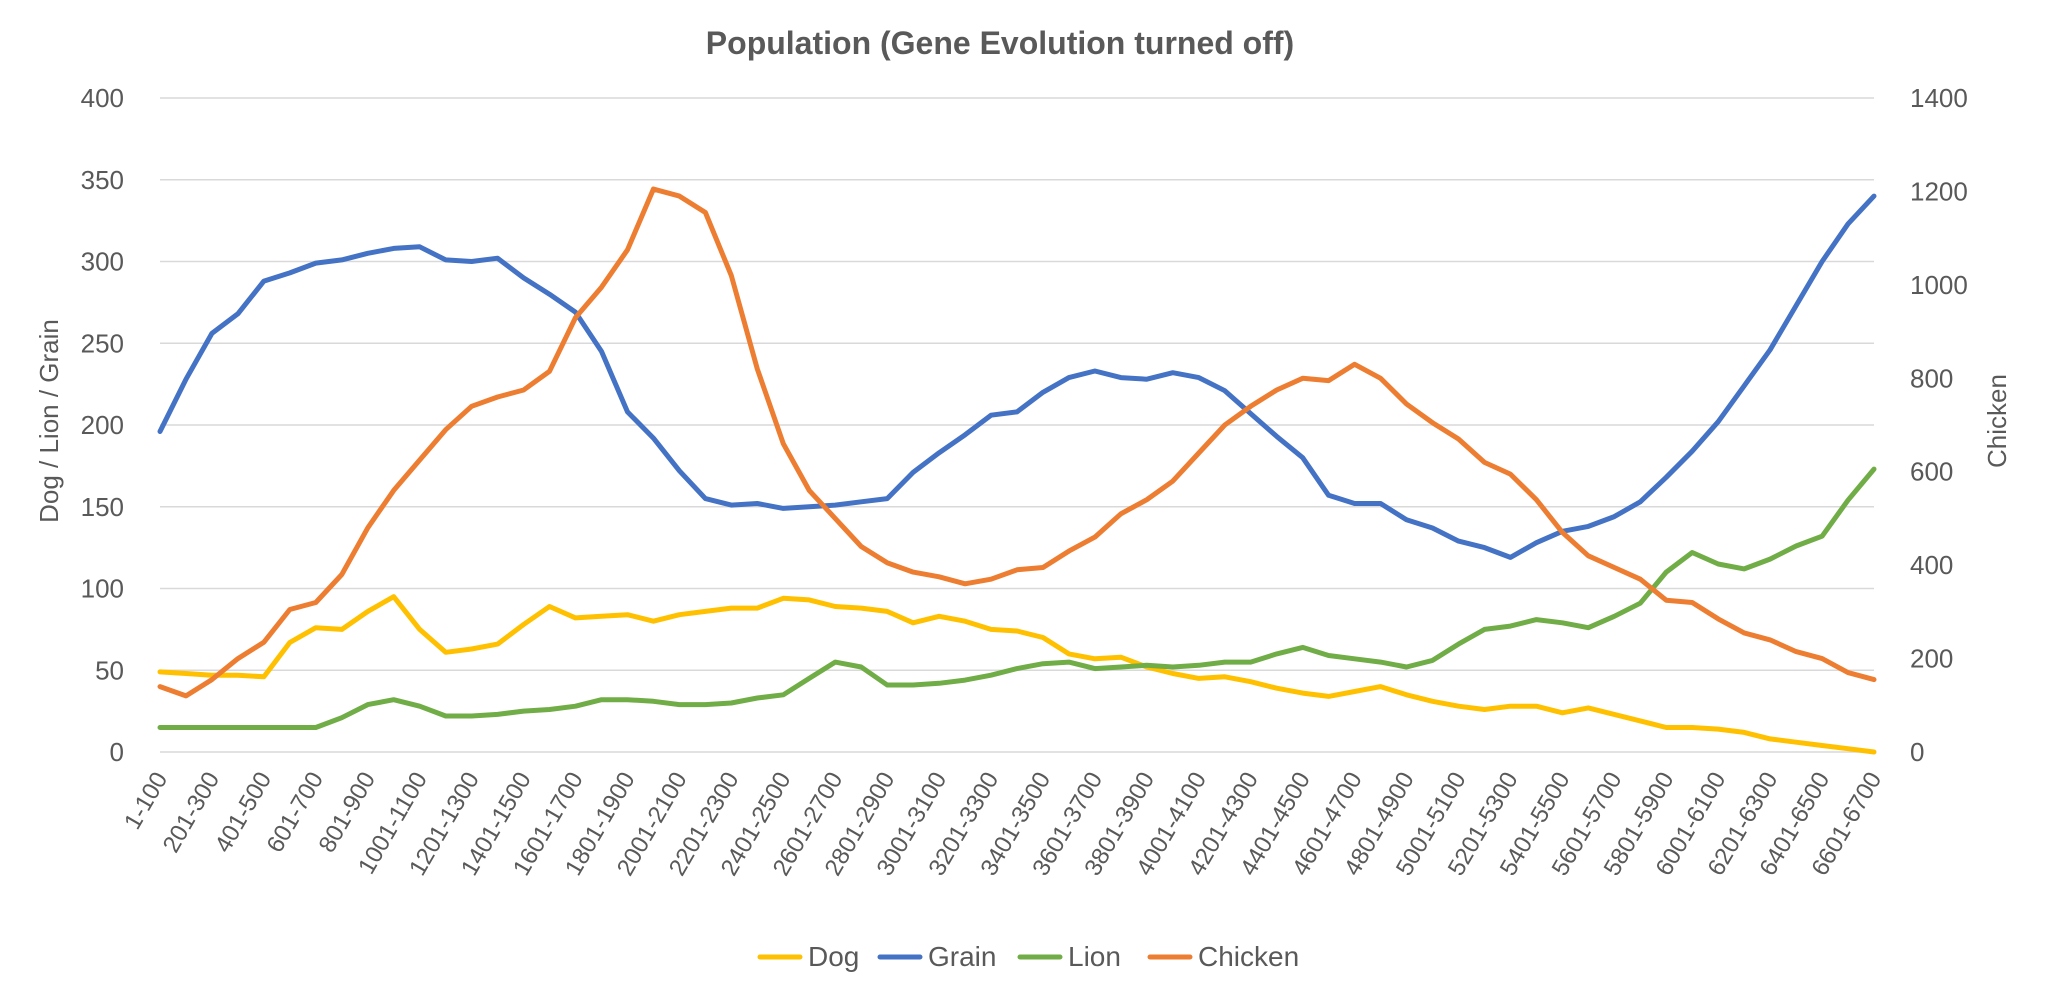  Describe the element at coordinates (102, 589) in the screenshot. I see `left-tick-label: 100` at that location.